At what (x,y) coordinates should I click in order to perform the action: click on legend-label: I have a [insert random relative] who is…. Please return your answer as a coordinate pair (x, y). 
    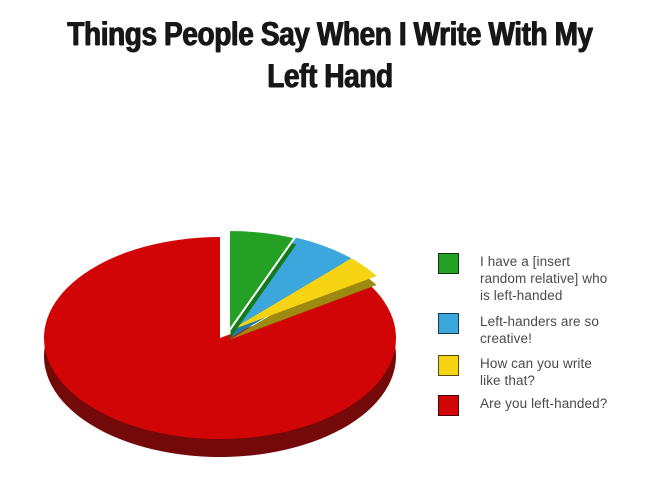
    Looking at the image, I should click on (544, 278).